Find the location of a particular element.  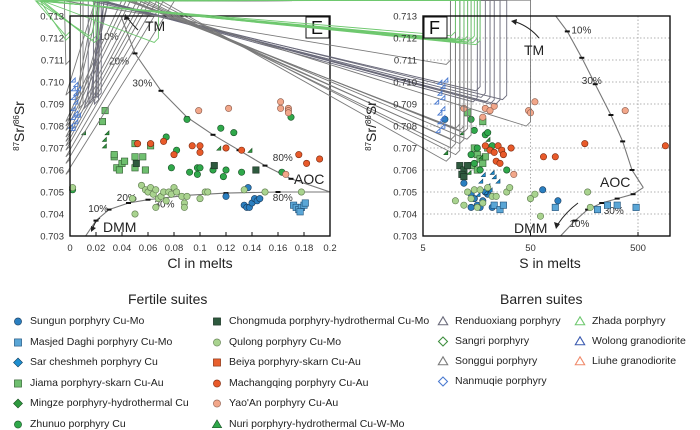

legend-symbol-nanmuqie is located at coordinates (443, 381).